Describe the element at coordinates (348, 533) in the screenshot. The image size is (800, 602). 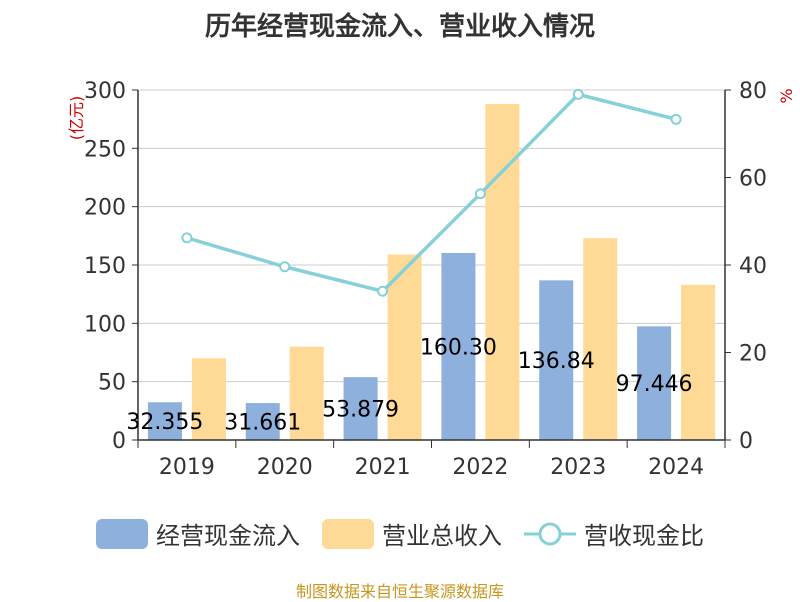
I see `legend-swatch-total-revenue` at that location.